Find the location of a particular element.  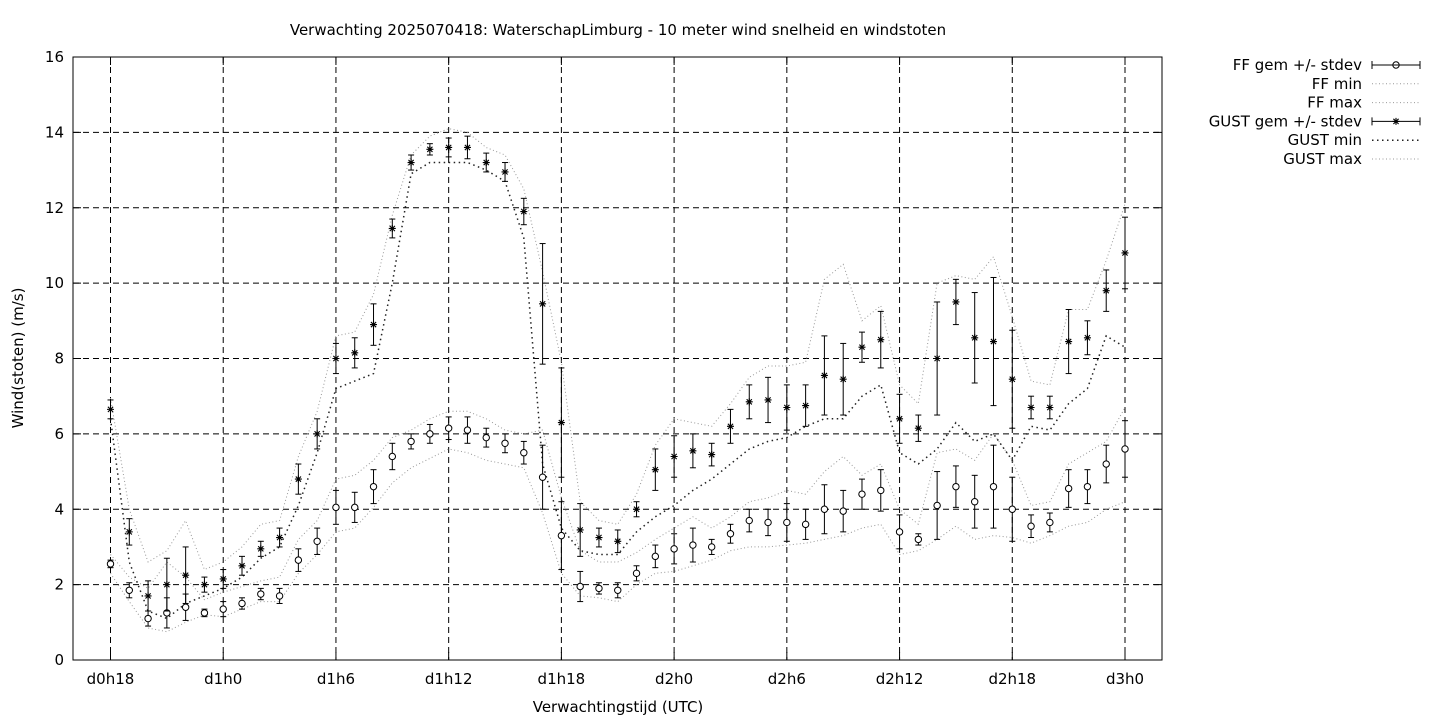

legend-label: FF max is located at coordinates (1334, 103).